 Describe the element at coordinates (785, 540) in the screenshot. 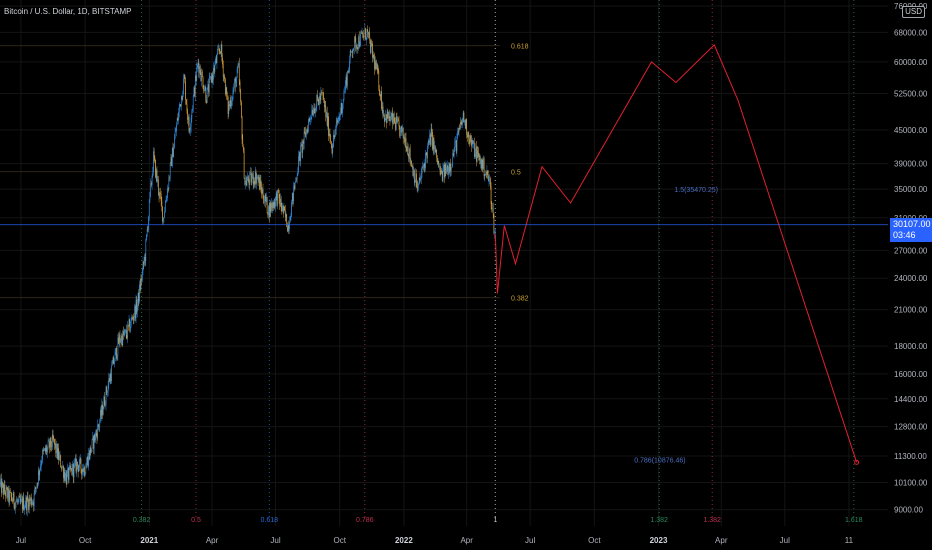

I see `time-tick-label: Jul` at that location.